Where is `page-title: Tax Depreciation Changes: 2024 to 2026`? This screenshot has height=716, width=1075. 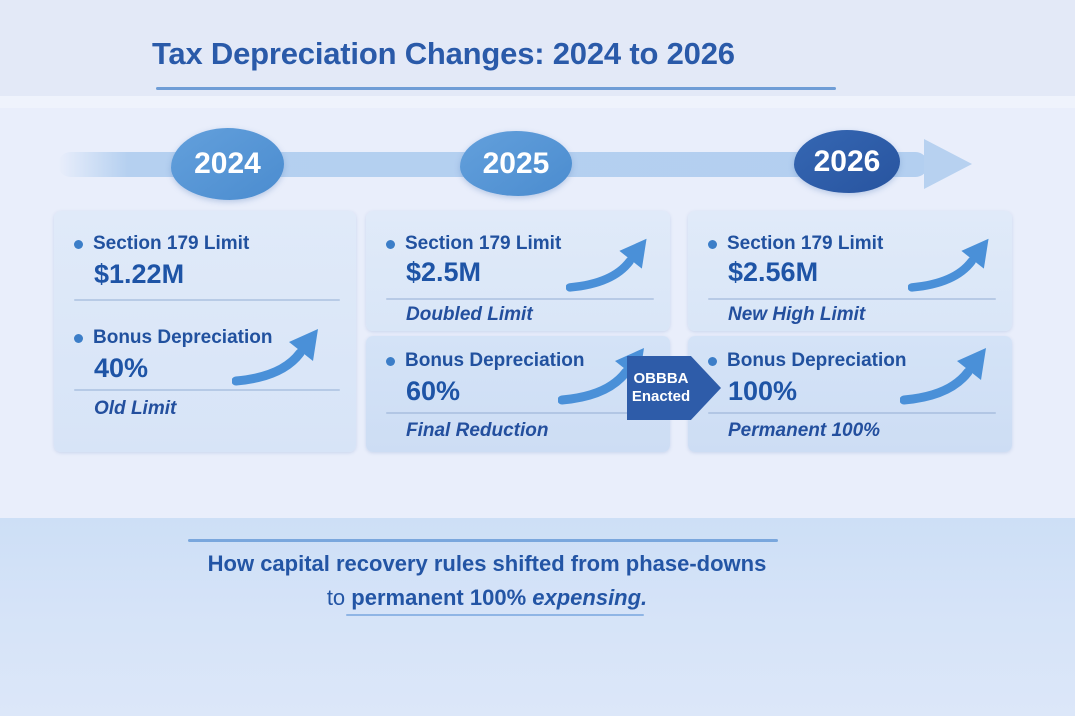 page-title: Tax Depreciation Changes: 2024 to 2026 is located at coordinates (443, 53).